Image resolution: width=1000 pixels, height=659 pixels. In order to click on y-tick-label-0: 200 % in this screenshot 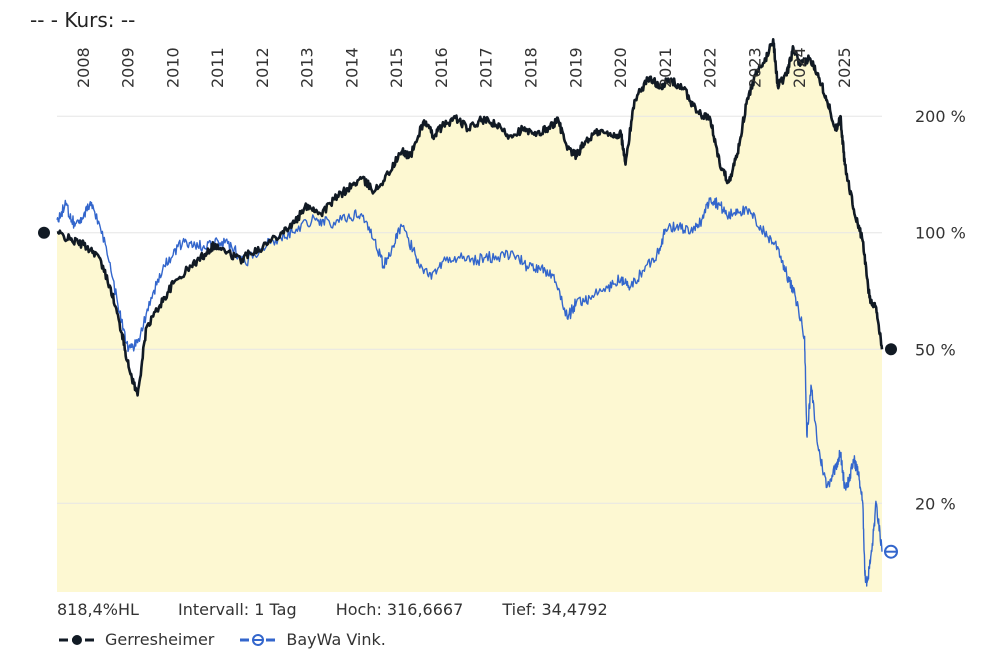, I will do `click(940, 116)`.